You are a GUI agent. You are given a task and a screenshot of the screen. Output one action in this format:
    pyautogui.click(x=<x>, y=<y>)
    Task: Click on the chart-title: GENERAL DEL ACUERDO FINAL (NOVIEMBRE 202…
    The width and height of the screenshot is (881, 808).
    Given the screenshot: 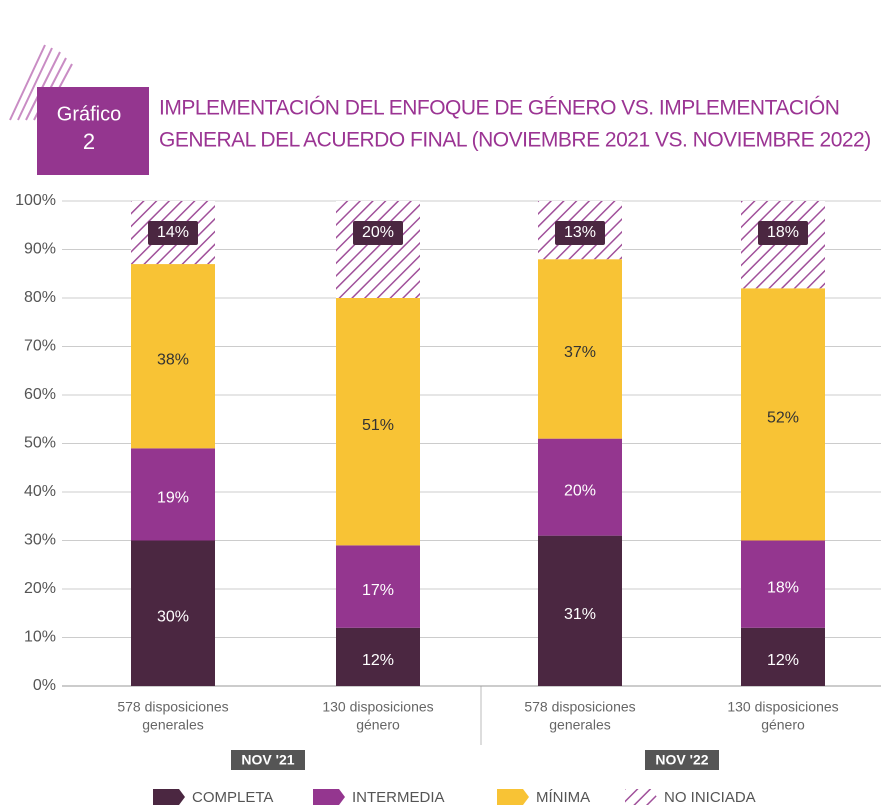 What is the action you would take?
    pyautogui.click(x=515, y=140)
    